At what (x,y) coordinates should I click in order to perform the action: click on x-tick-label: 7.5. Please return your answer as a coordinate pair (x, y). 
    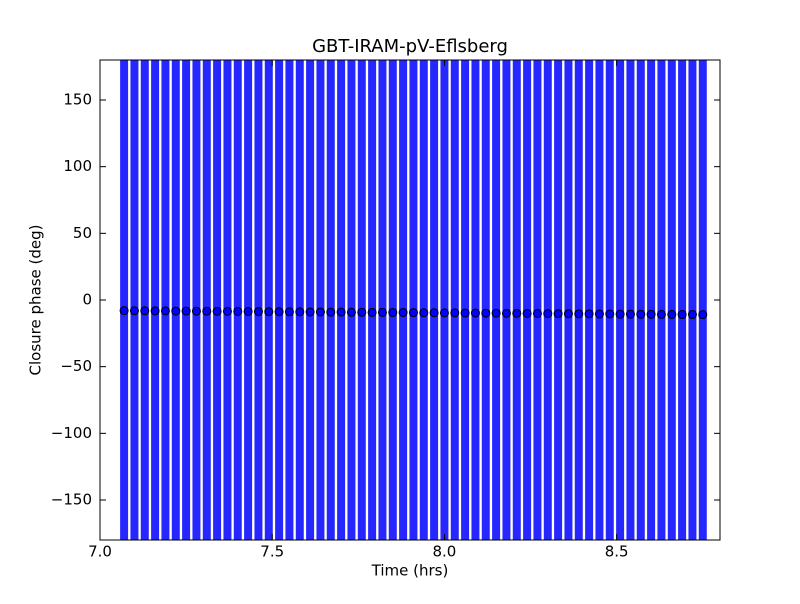
    Looking at the image, I should click on (272, 552).